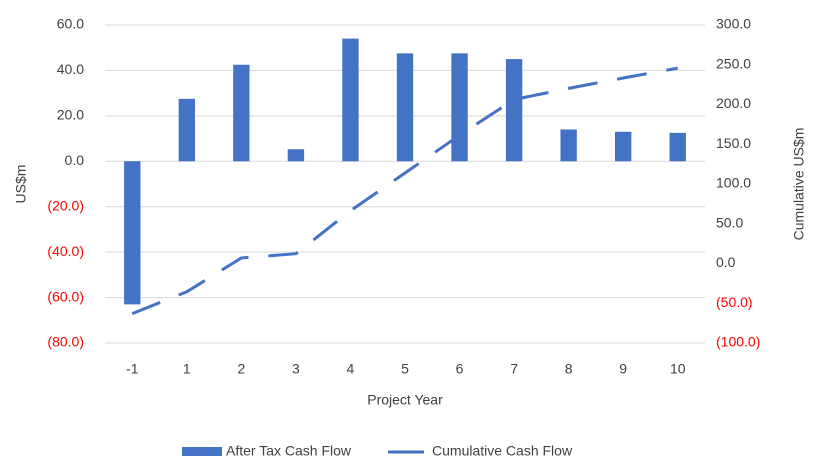 This screenshot has height=461, width=817. Describe the element at coordinates (405, 400) in the screenshot. I see `x-axis-title: Project Year` at that location.